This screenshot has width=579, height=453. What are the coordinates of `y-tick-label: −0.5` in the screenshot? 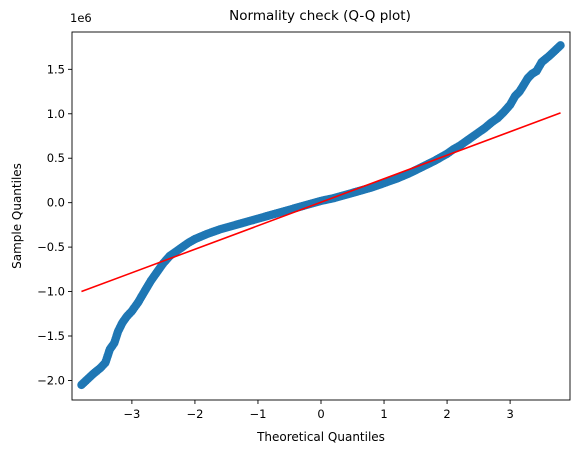 It's located at (51, 247).